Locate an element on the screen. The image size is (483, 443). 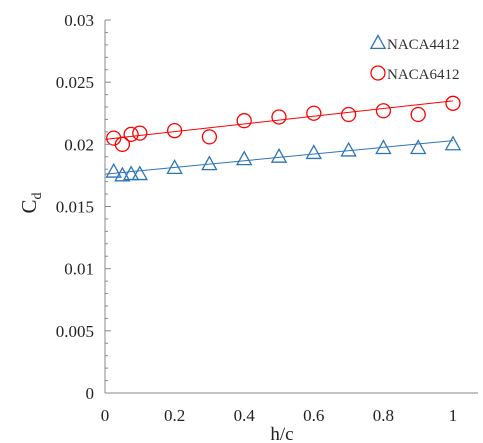
x-axis-title: h/c is located at coordinates (281, 433).